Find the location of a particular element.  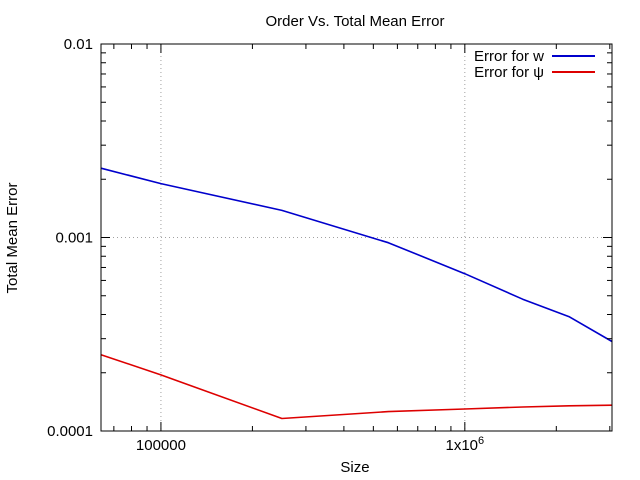

legend-label-psi: Error for ψ is located at coordinates (509, 72).